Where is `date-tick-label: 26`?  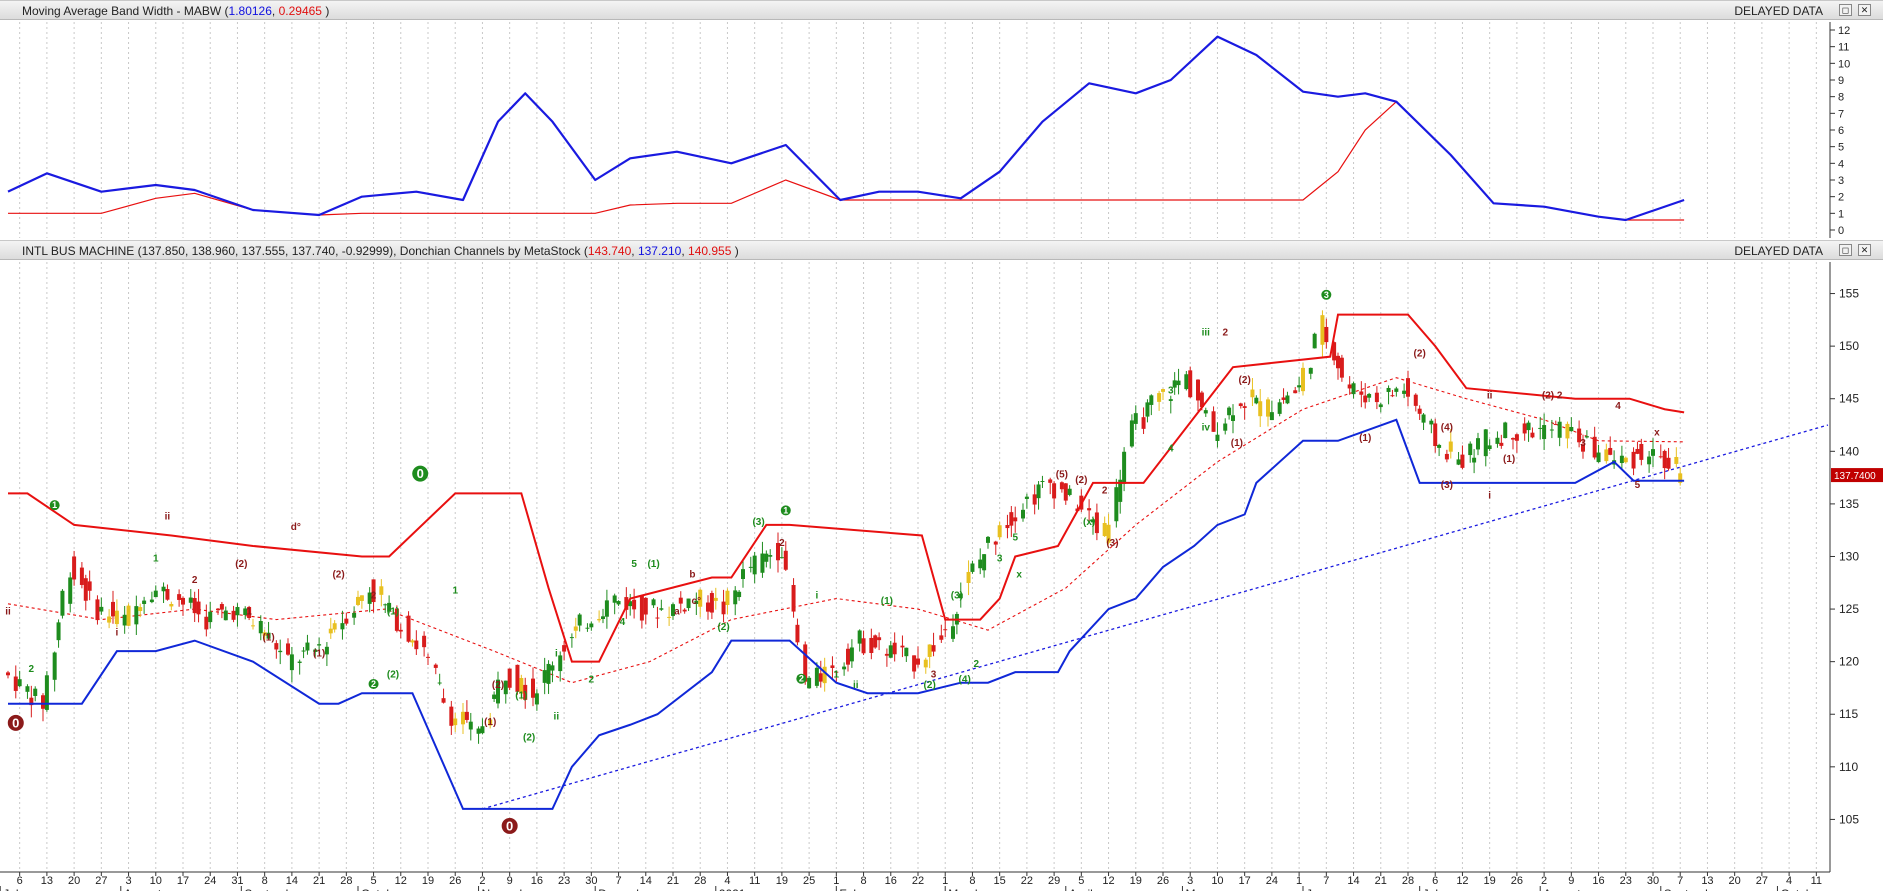 date-tick-label: 26 is located at coordinates (1163, 881).